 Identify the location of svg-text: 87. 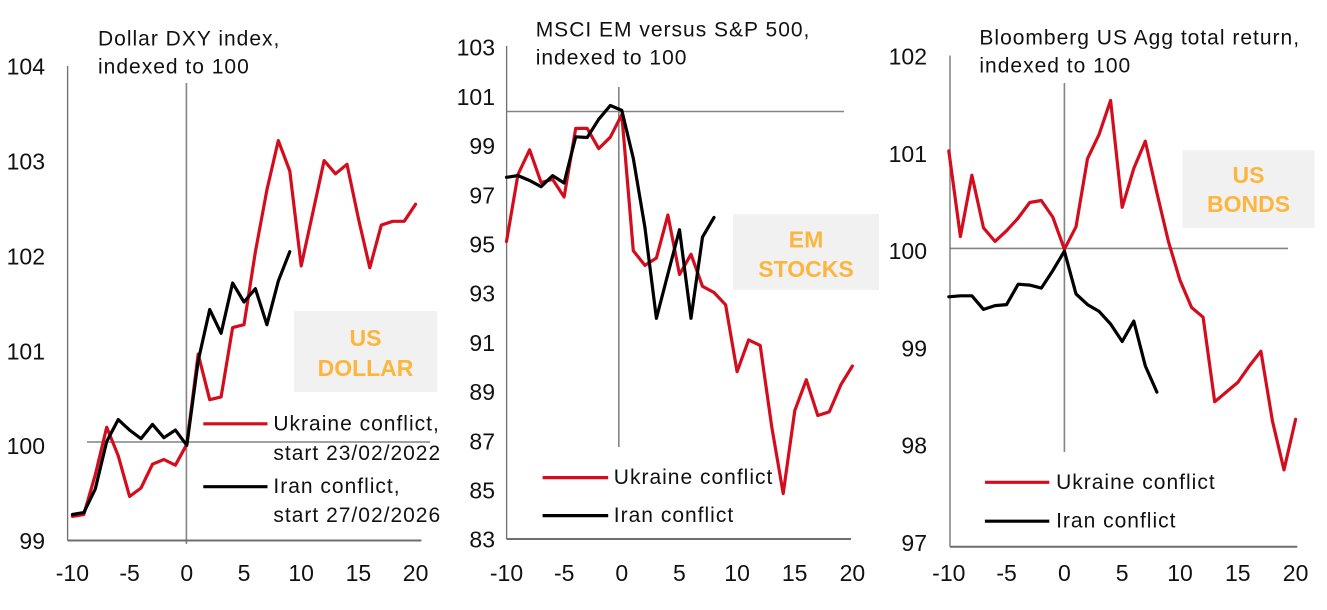
(482, 441).